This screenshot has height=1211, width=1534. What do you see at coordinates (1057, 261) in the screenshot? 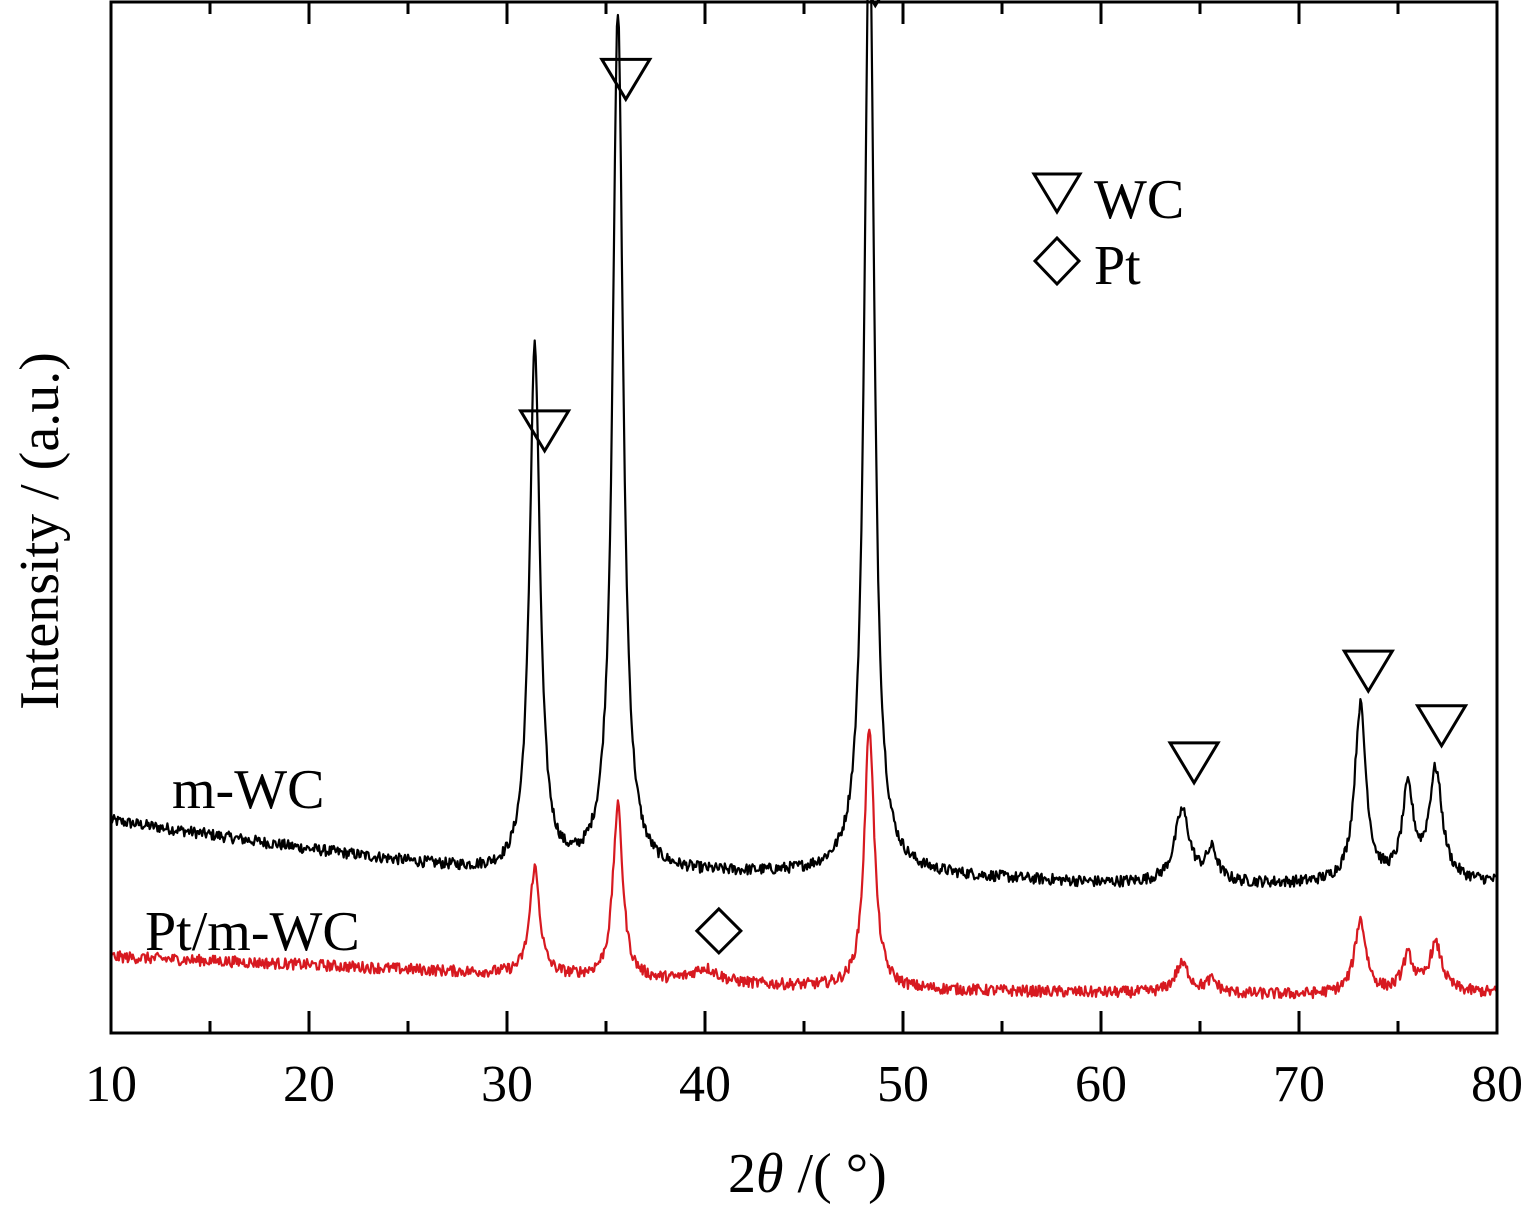
I see `legend-pt-diamond-icon` at bounding box center [1057, 261].